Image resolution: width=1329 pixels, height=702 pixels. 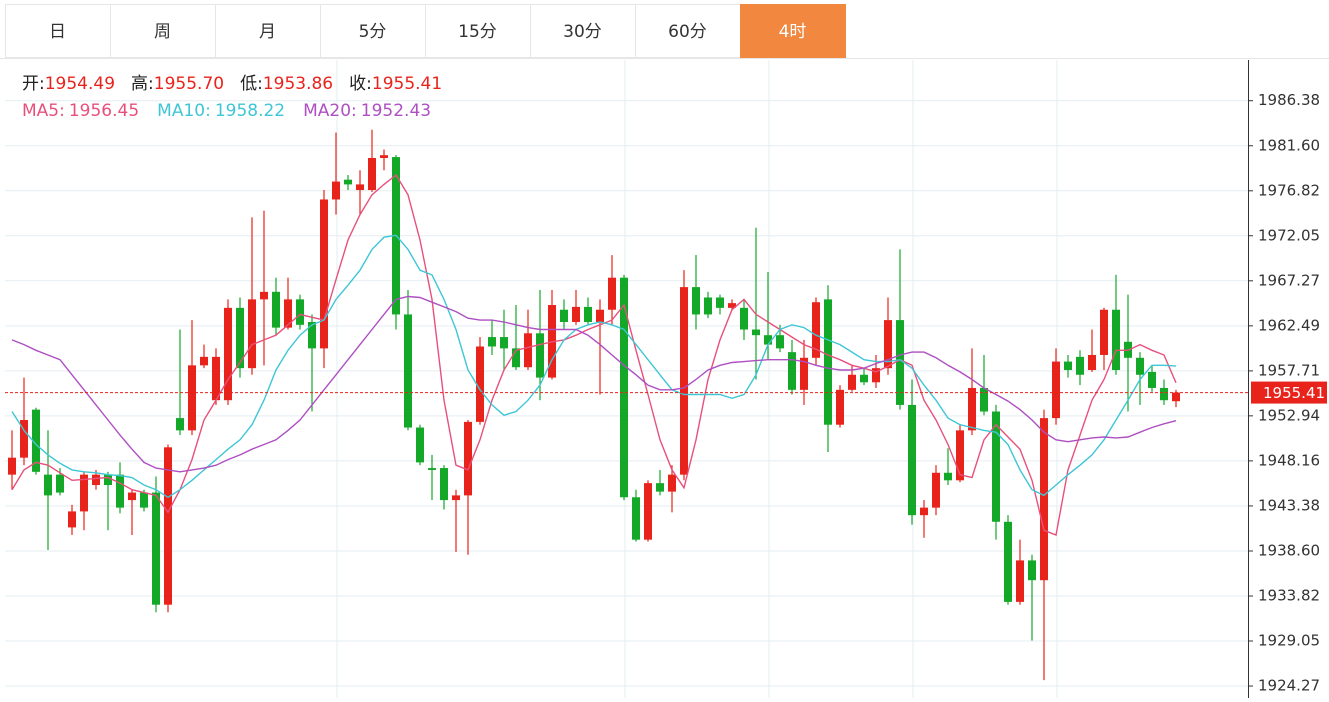 I want to click on ma-legend-name: MA10:, so click(x=184, y=111).